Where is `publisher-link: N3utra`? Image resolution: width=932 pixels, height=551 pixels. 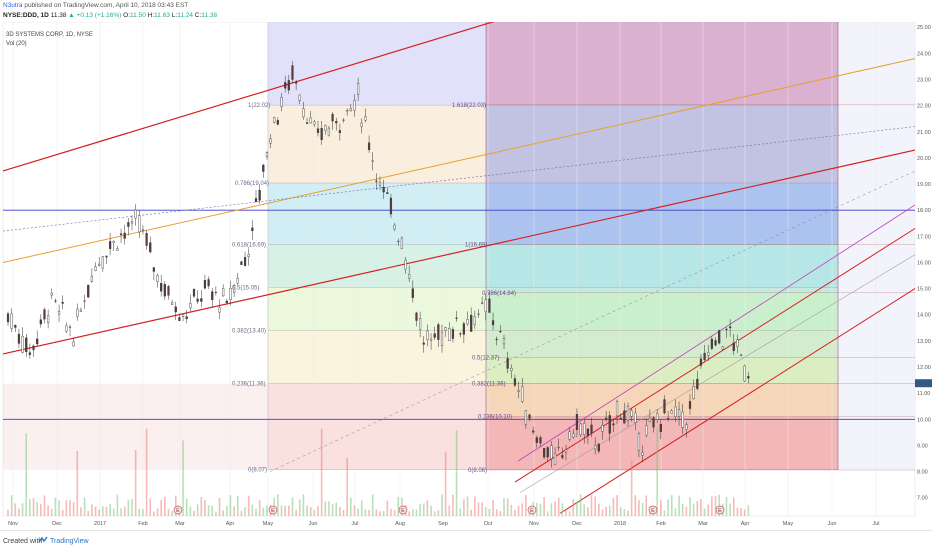
publisher-link: N3utra is located at coordinates (13, 5).